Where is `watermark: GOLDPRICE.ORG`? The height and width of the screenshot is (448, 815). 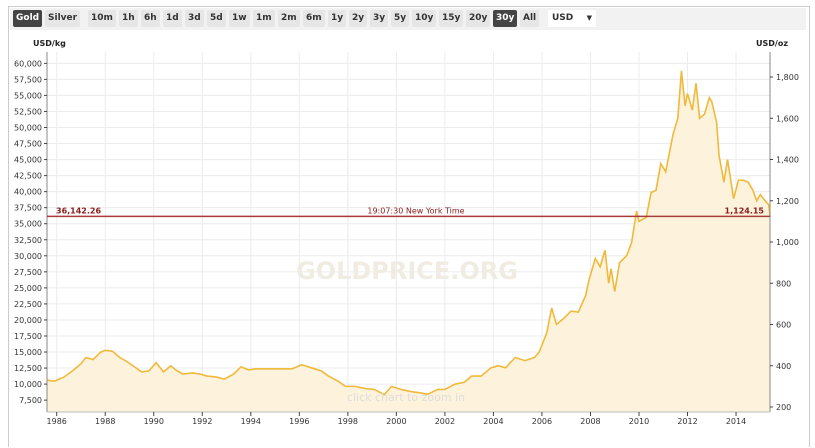
watermark: GOLDPRICE.ORG is located at coordinates (407, 271).